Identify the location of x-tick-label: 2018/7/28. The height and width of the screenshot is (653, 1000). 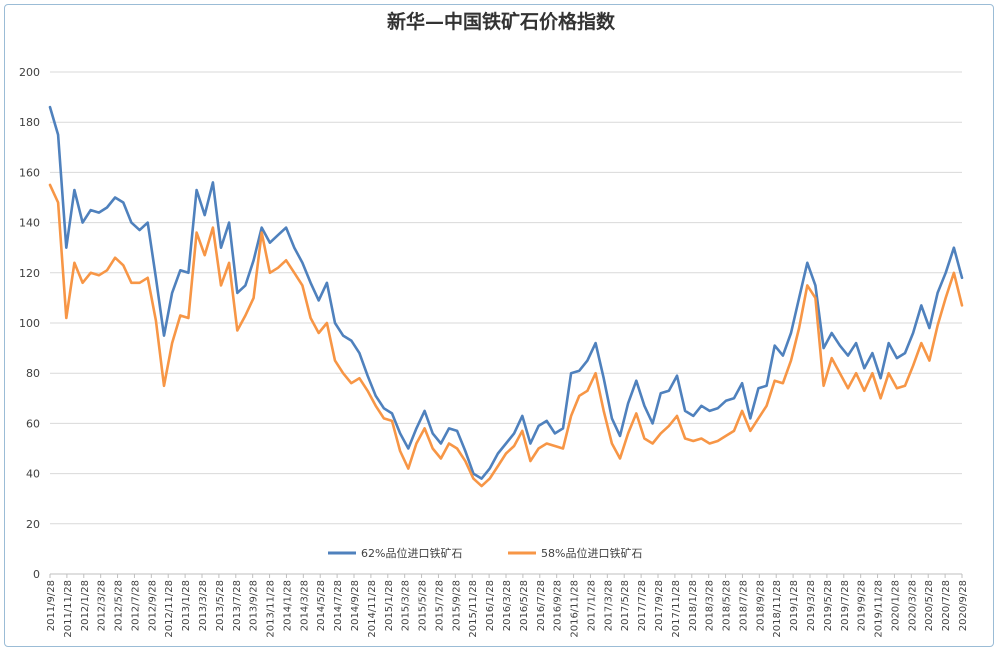
(743, 605).